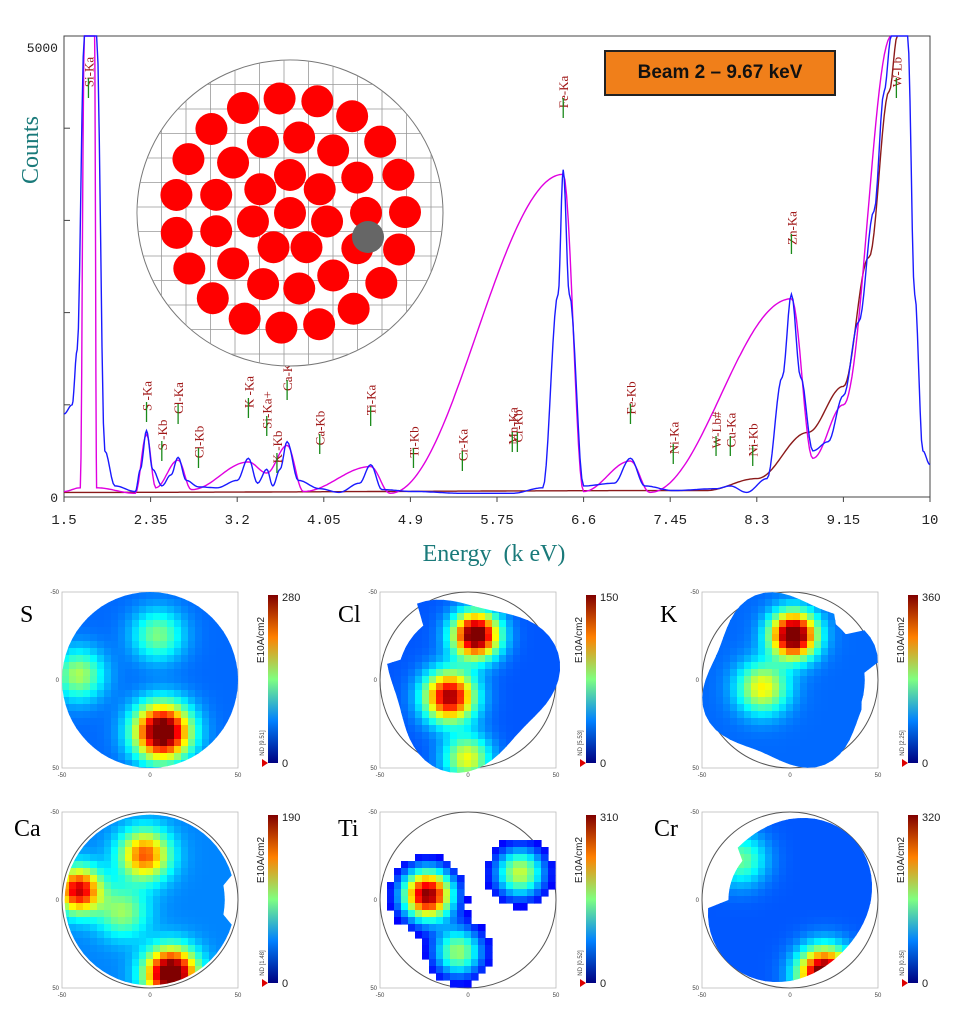  I want to click on peak-label: W-Lb, so click(896, 72).